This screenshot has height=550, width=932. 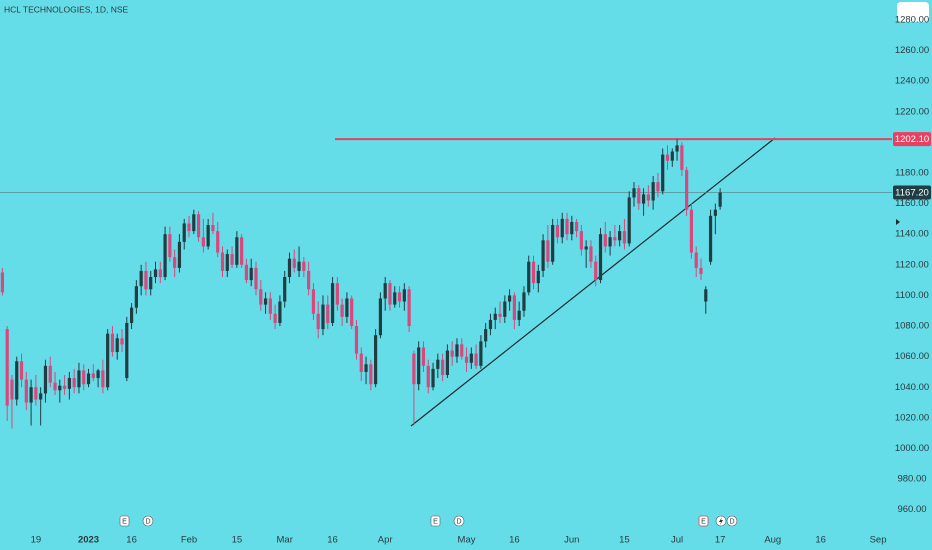 What do you see at coordinates (912, 139) in the screenshot?
I see `price-level-label: 1202.10` at bounding box center [912, 139].